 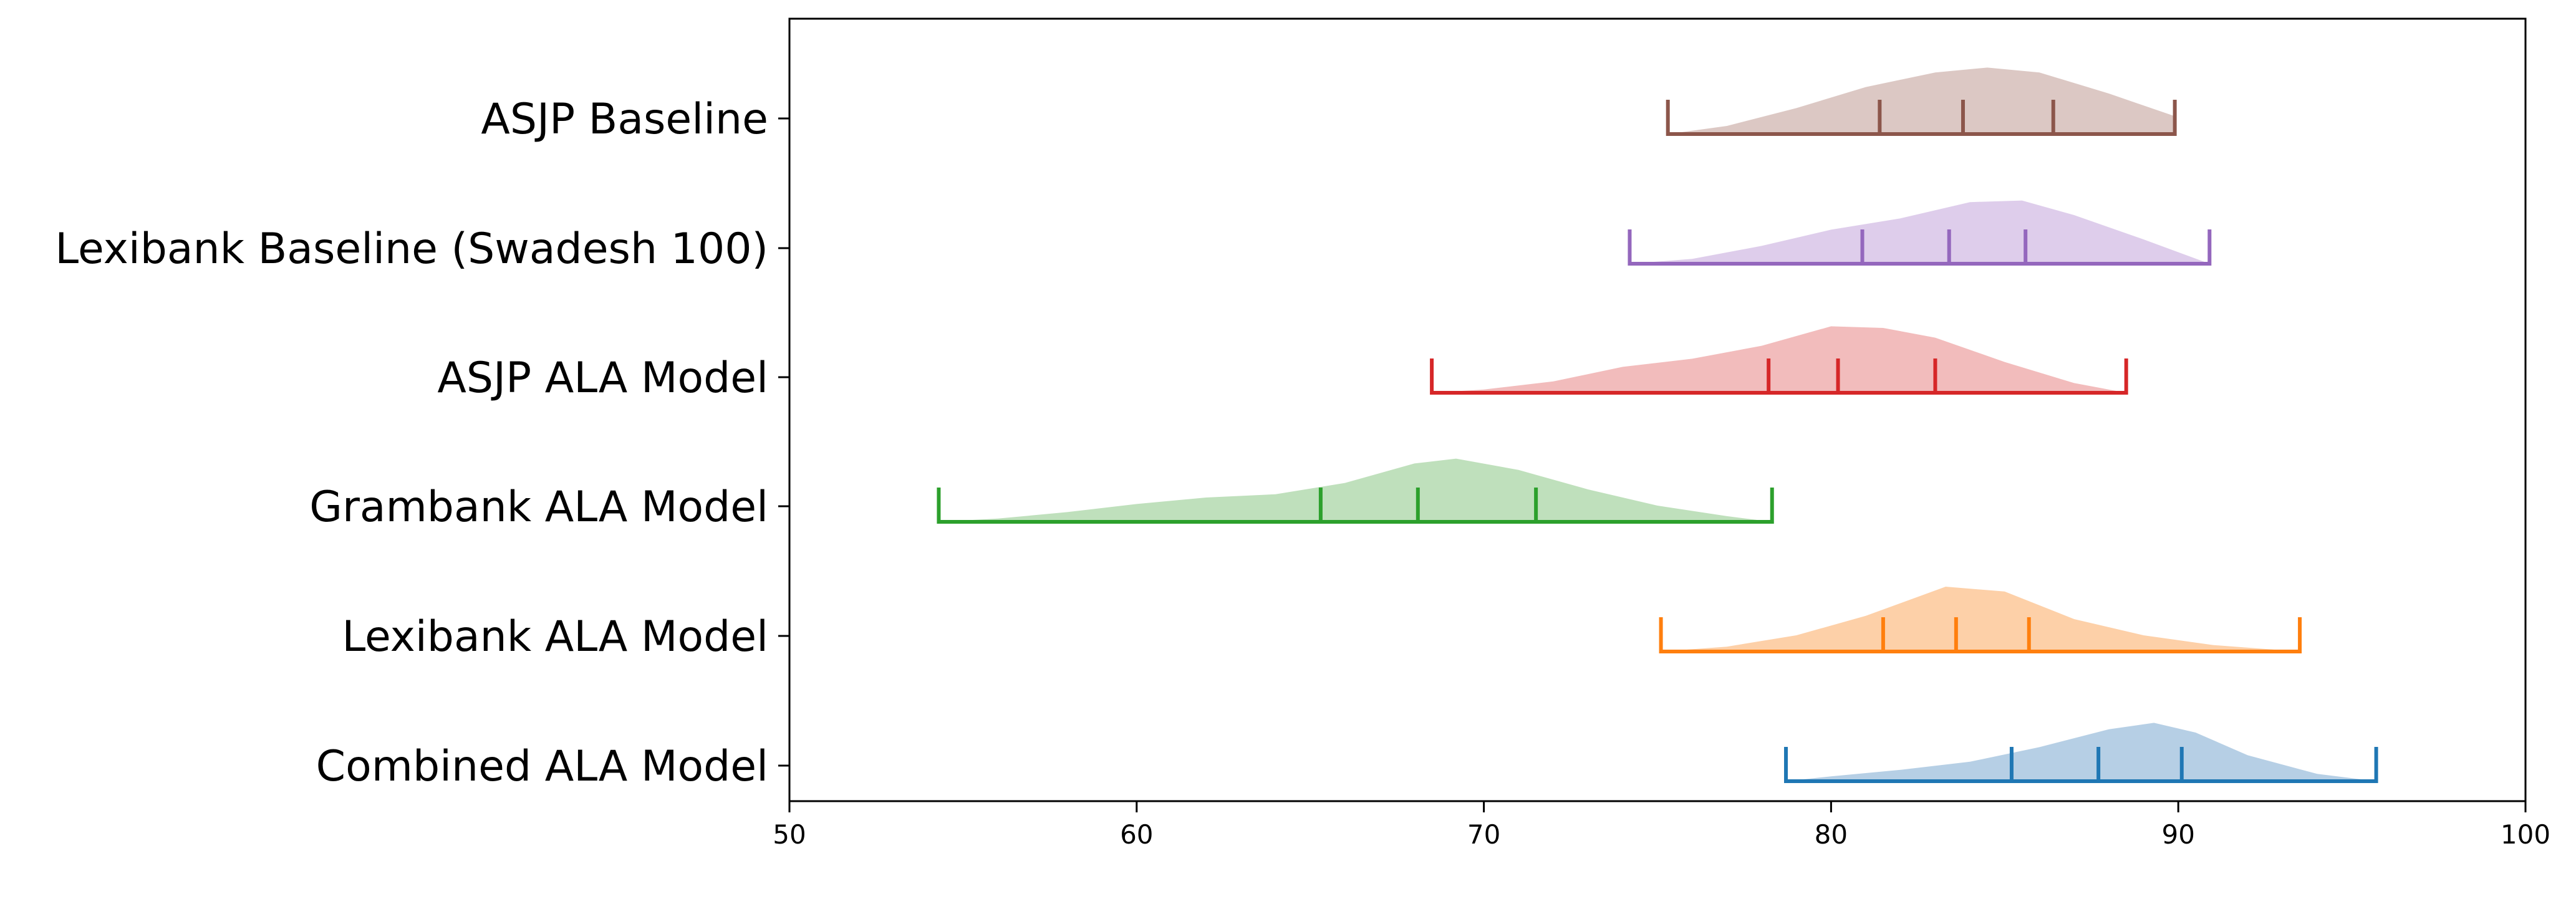 What do you see at coordinates (624, 119) in the screenshot?
I see `y-tick-label: ASJP Baseline` at bounding box center [624, 119].